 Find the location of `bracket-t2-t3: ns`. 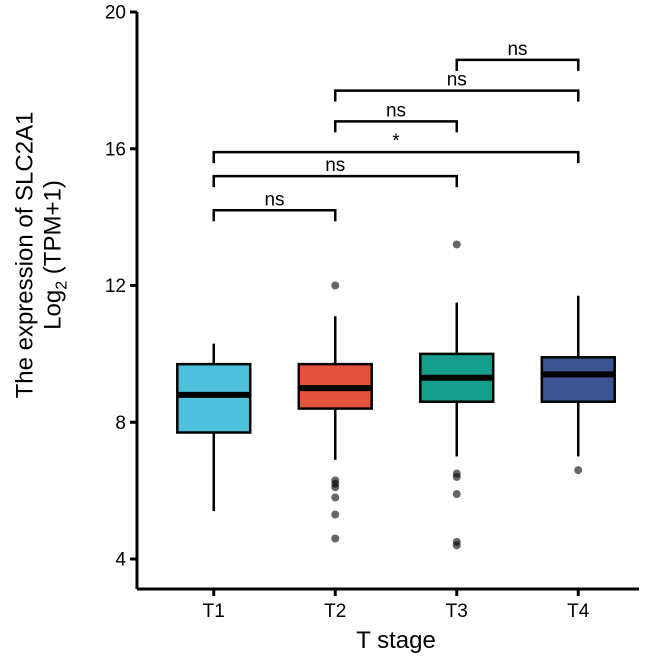

bracket-t2-t3: ns is located at coordinates (396, 116).